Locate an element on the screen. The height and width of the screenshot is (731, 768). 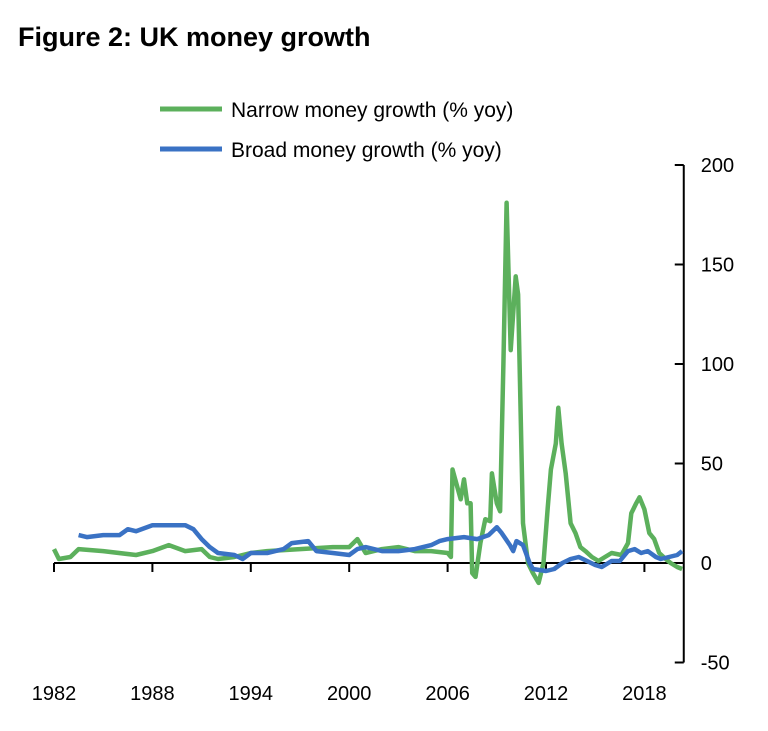
y-tick-label: 50 is located at coordinates (712, 465).